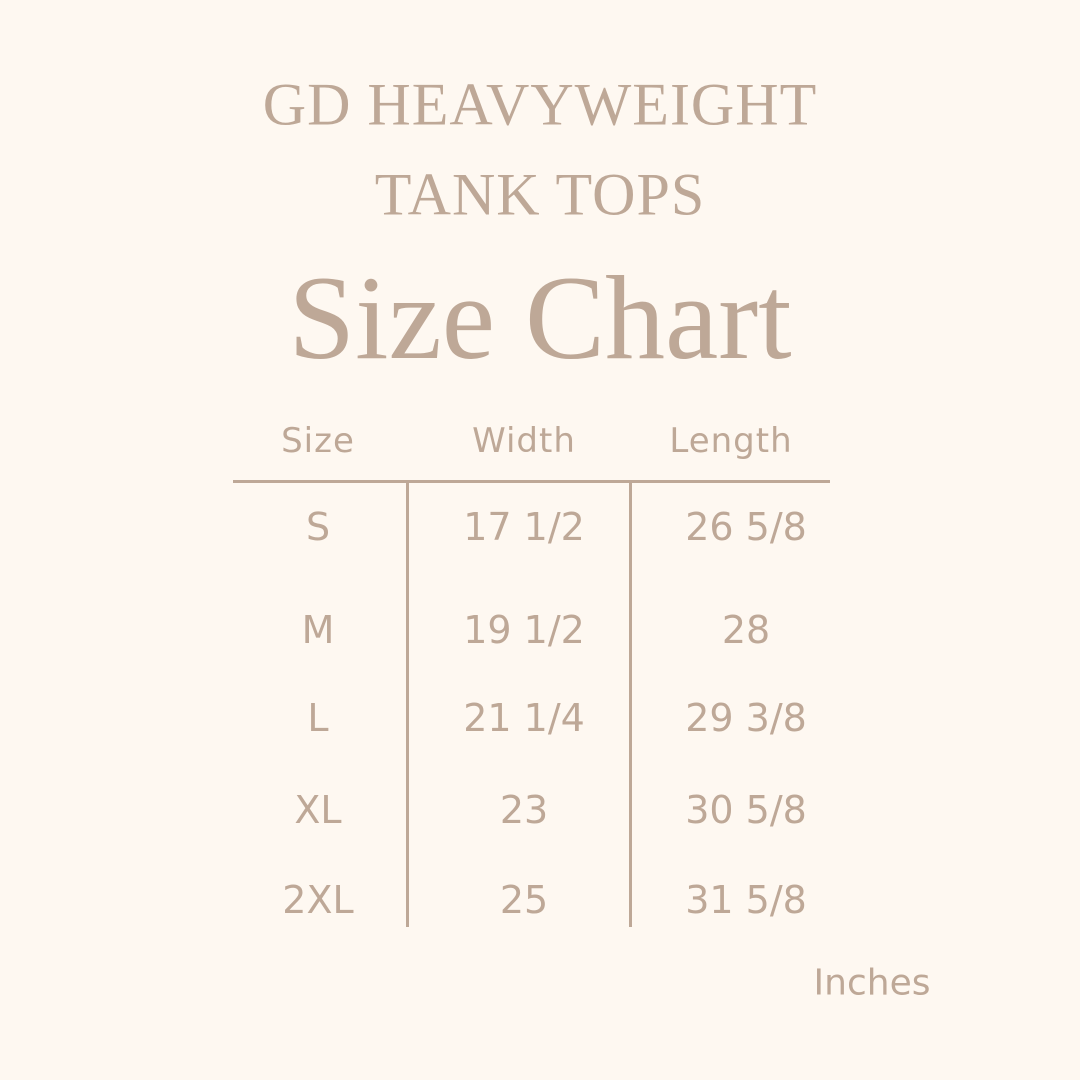  I want to click on cell-length: 29 3/8, so click(746, 718).